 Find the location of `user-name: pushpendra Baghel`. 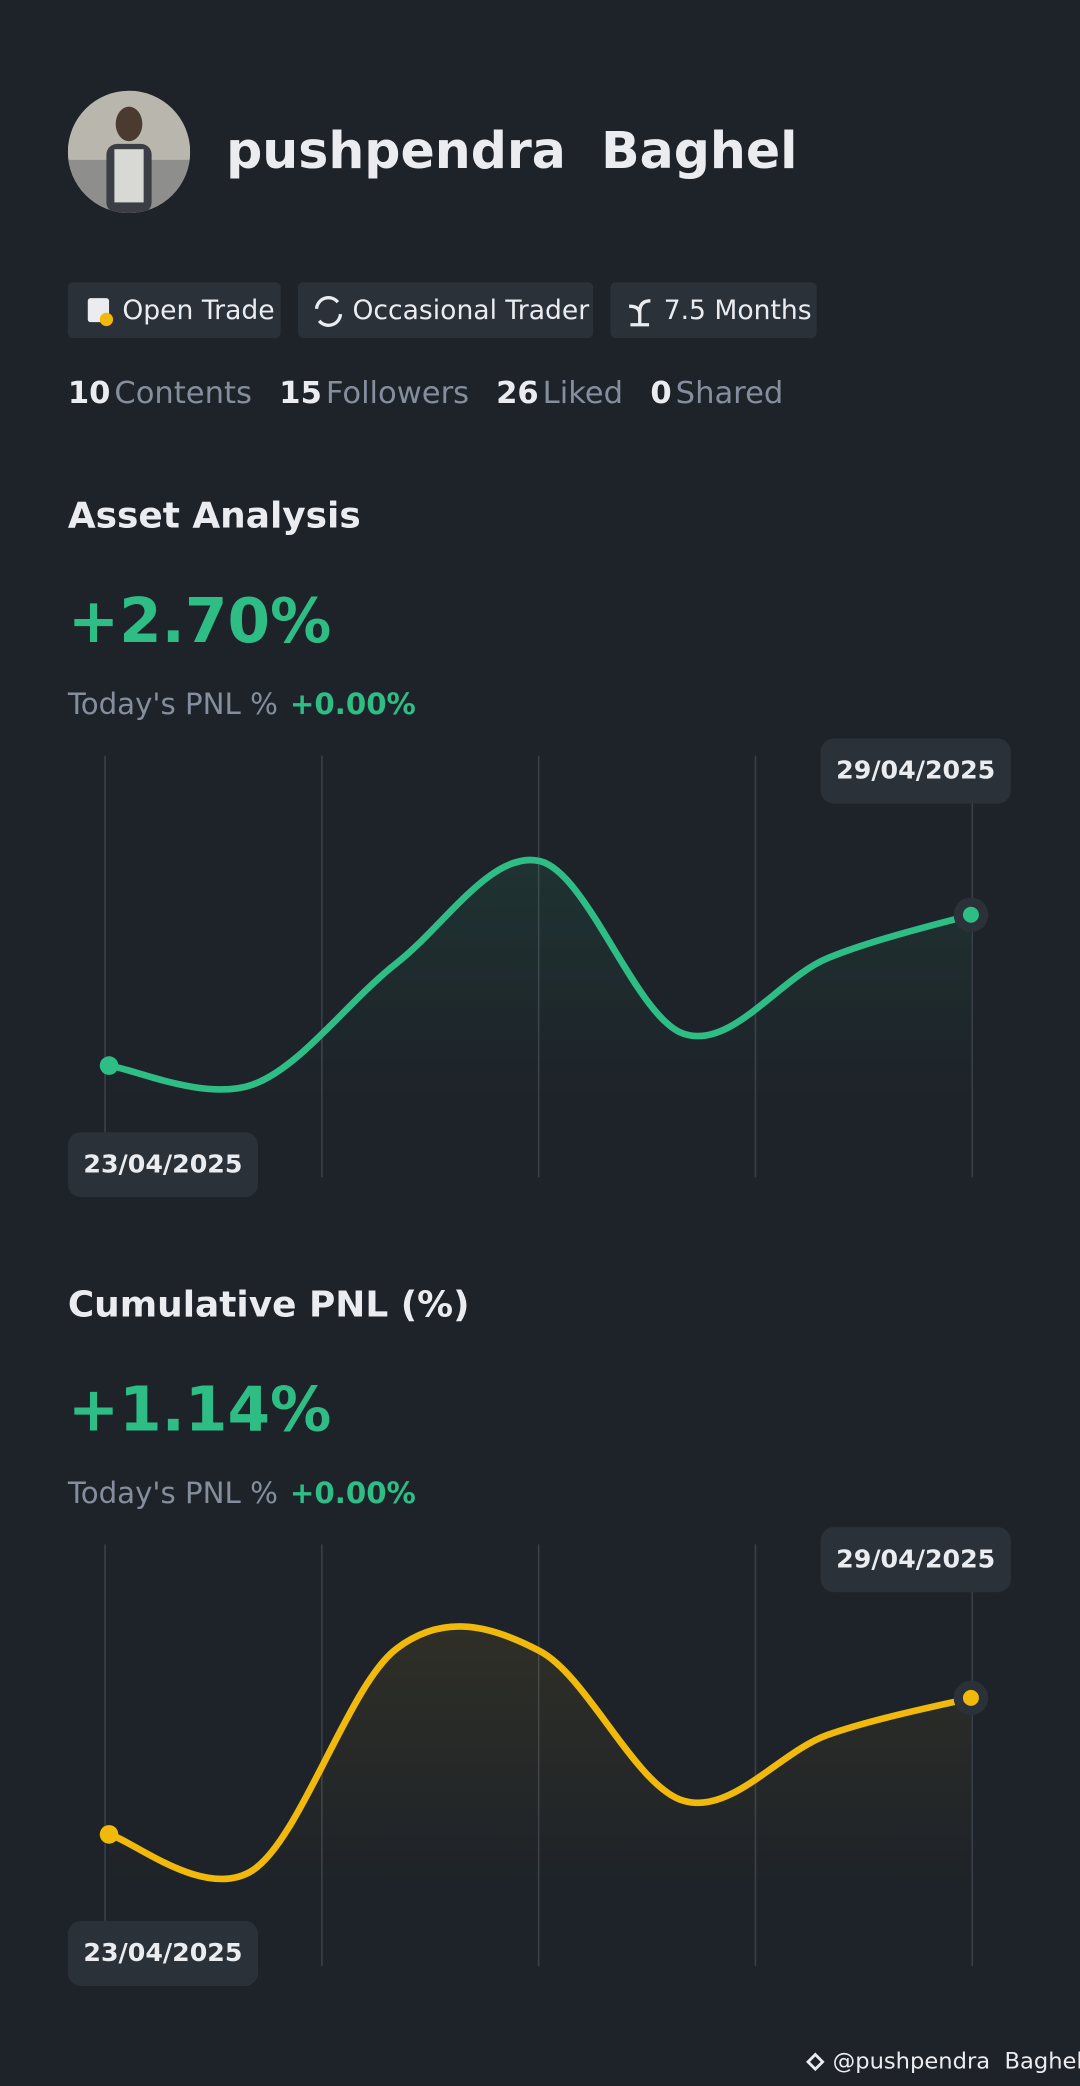

user-name: pushpendra Baghel is located at coordinates (511, 150).